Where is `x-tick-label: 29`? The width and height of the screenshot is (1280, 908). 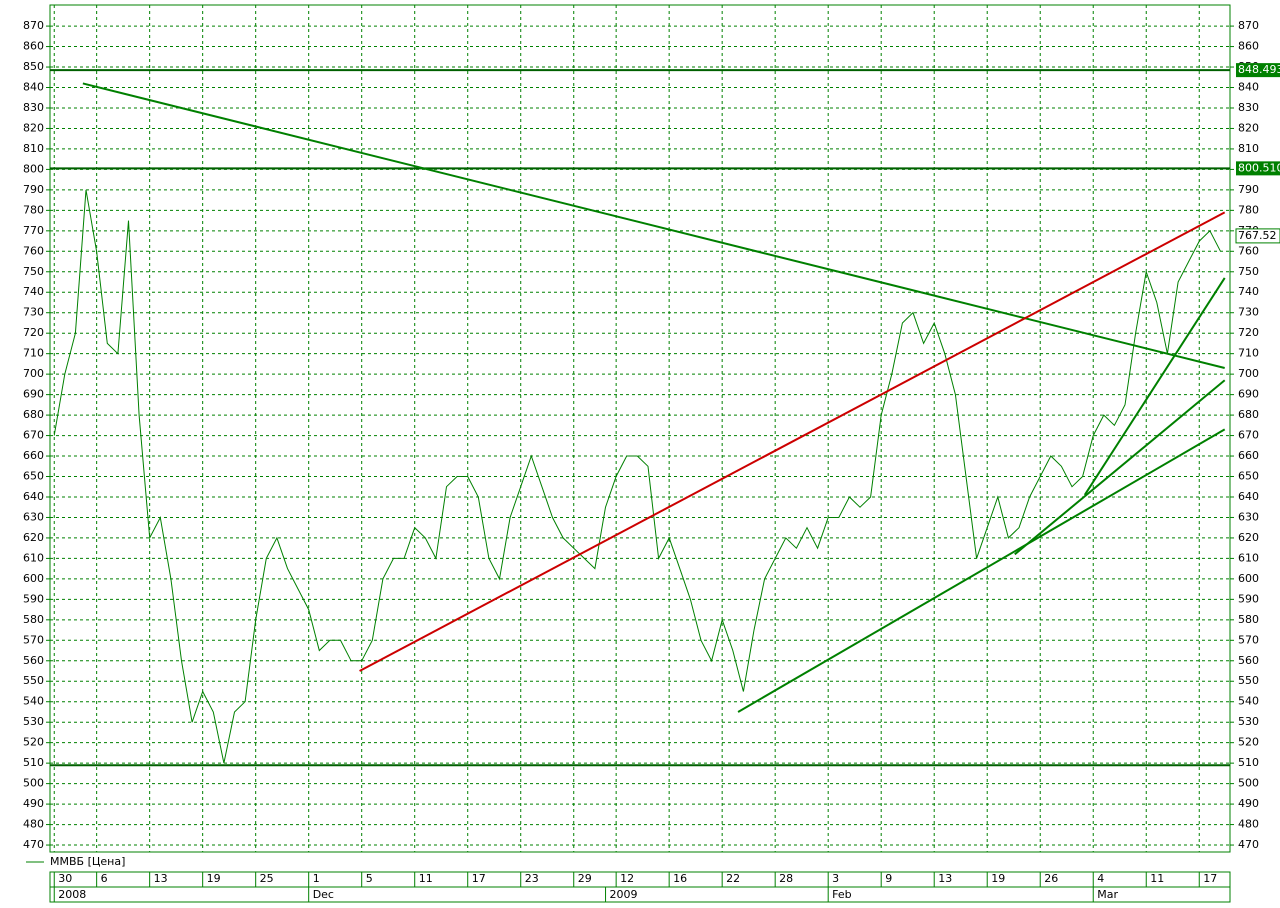
x-tick-label: 29 is located at coordinates (585, 878).